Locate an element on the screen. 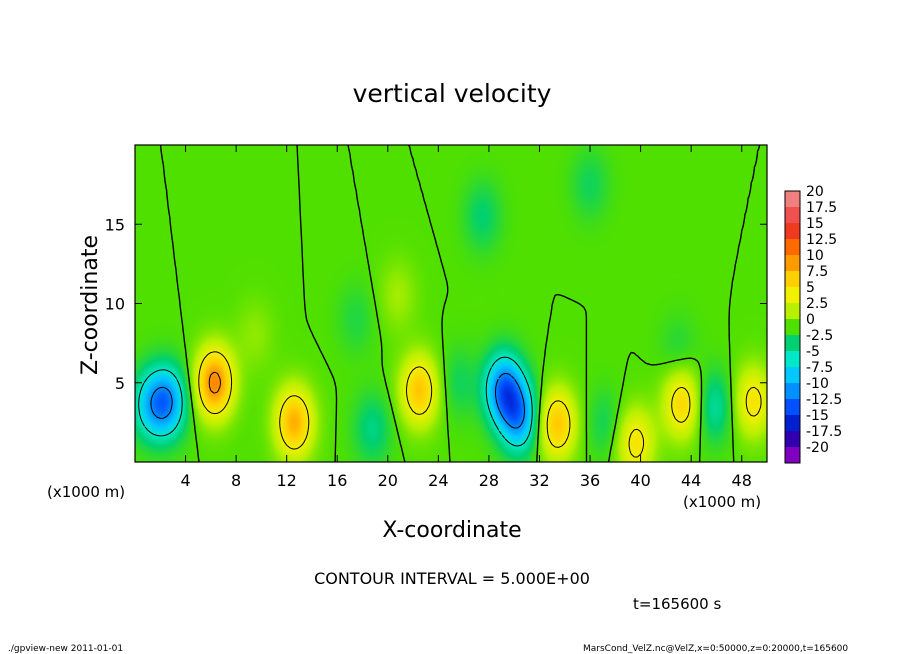 Image resolution: width=904 pixels, height=654 pixels. x-tick-label: 32 is located at coordinates (539, 480).